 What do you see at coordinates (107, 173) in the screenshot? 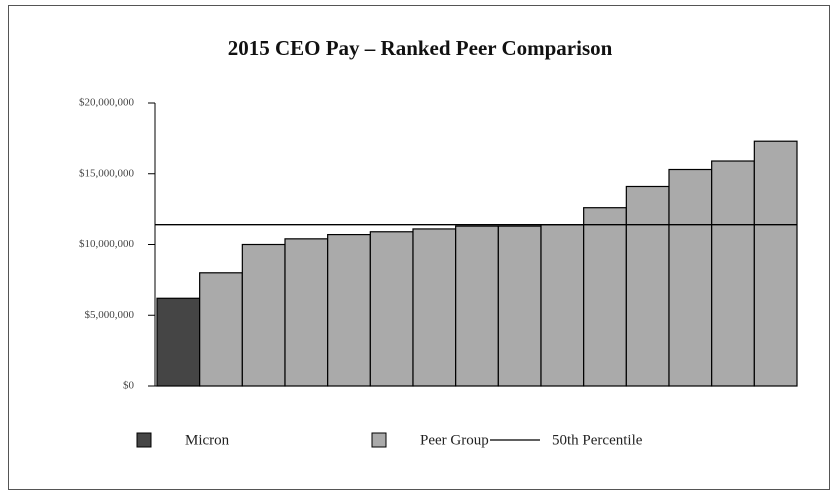
I see `y-tick-label: $15,000,000` at bounding box center [107, 173].